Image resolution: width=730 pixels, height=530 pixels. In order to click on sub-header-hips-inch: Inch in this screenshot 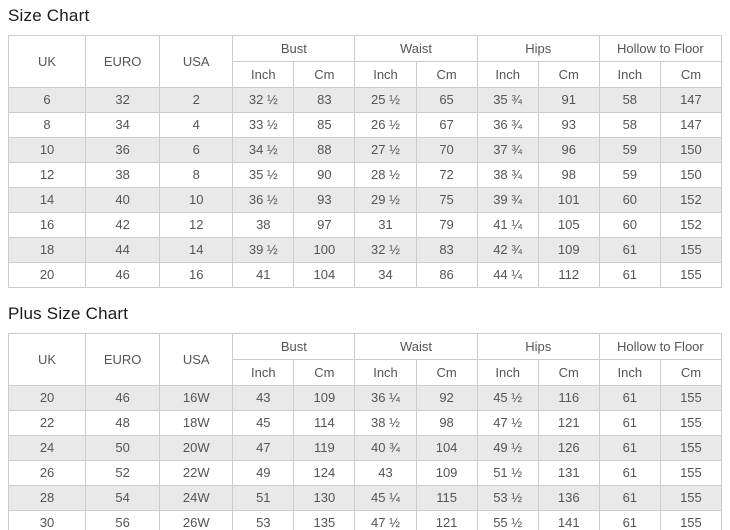, I will do `click(507, 74)`.